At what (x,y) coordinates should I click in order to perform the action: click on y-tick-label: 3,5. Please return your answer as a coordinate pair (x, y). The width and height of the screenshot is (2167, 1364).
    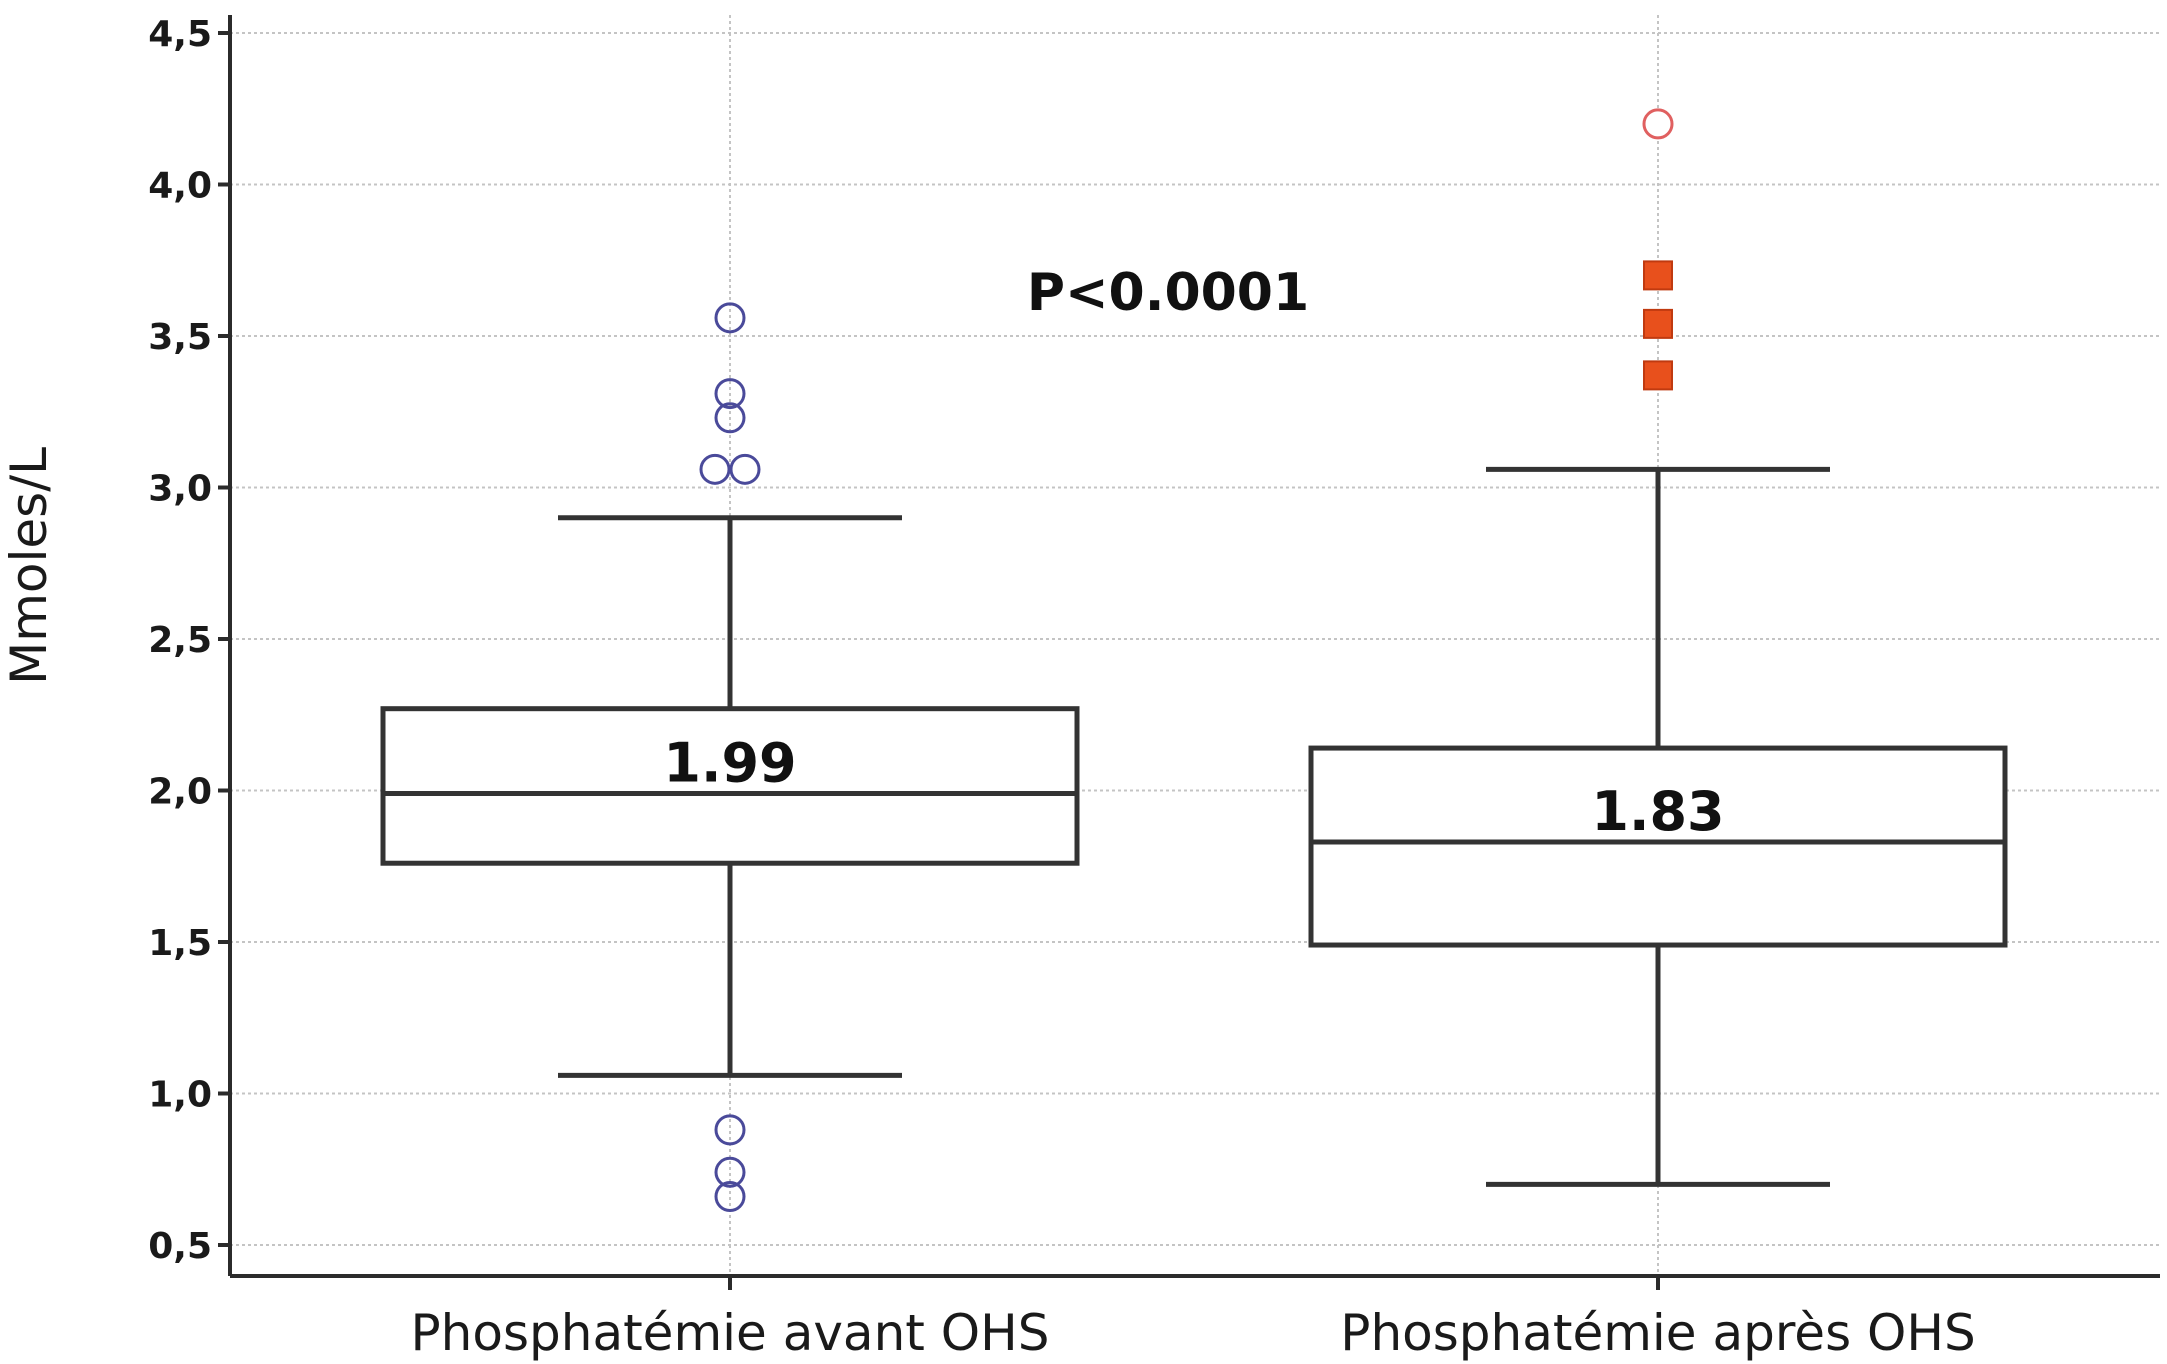
    Looking at the image, I should click on (180, 337).